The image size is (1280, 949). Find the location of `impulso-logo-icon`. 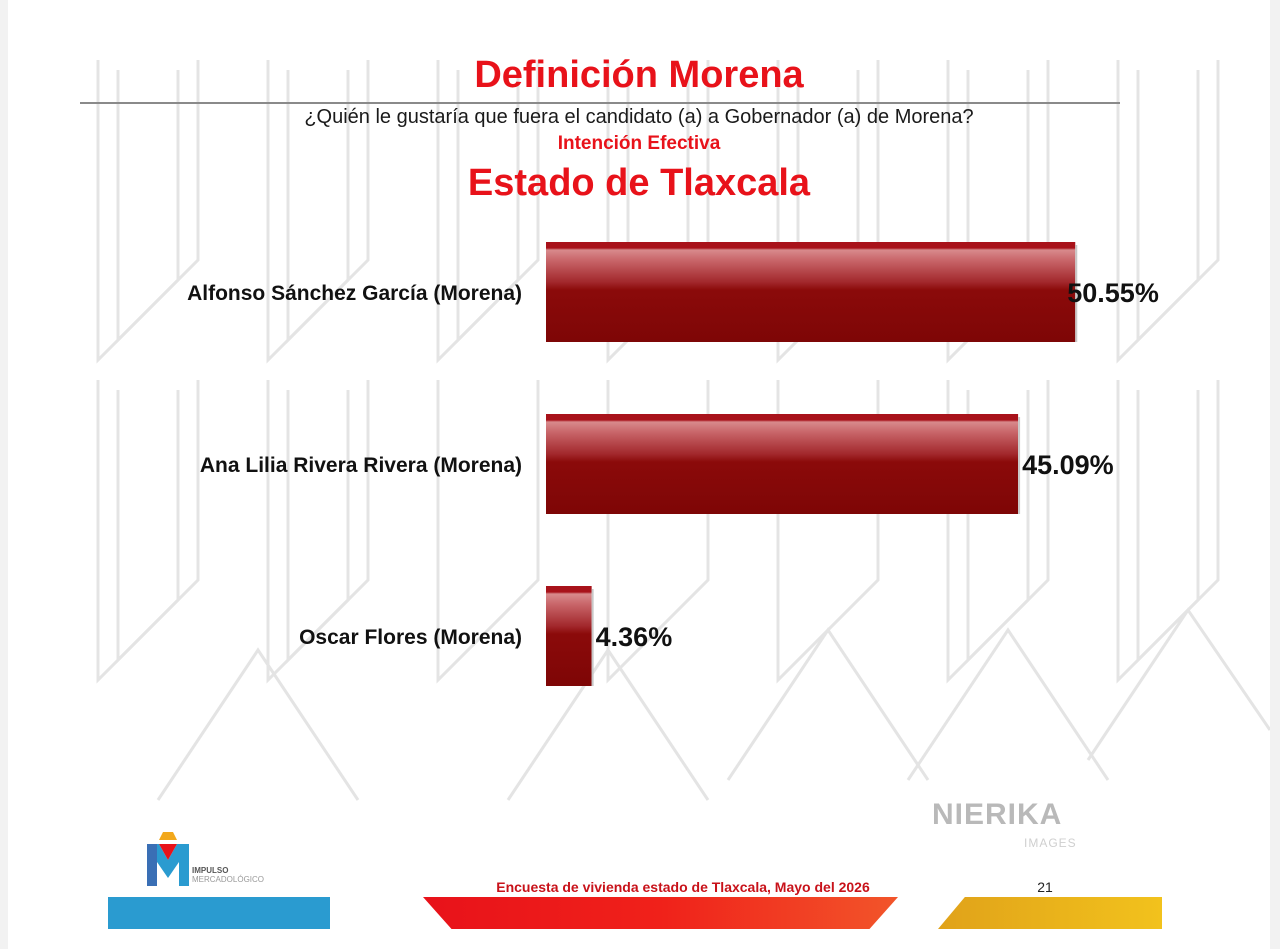

impulso-logo-icon is located at coordinates (168, 859).